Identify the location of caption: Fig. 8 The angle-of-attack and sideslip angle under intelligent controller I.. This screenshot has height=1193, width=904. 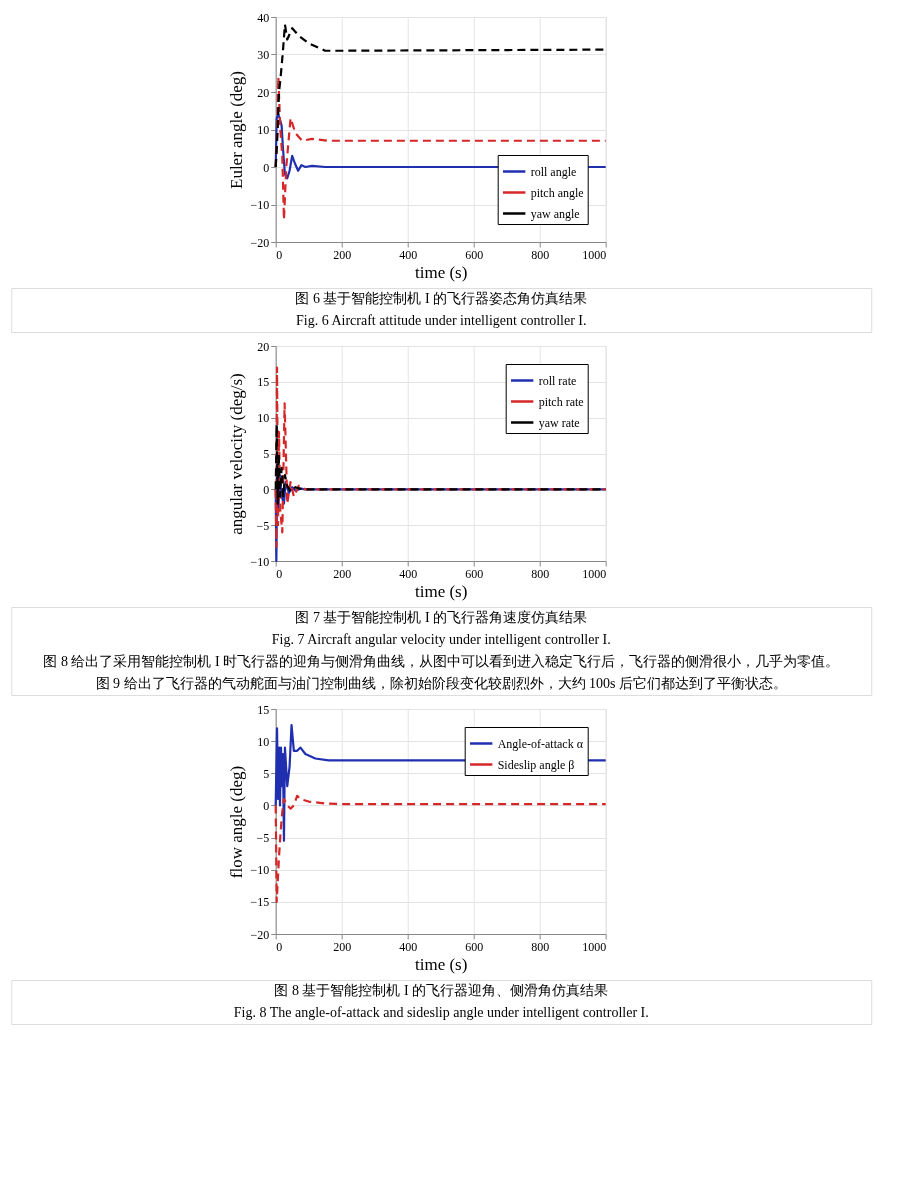
(441, 1012).